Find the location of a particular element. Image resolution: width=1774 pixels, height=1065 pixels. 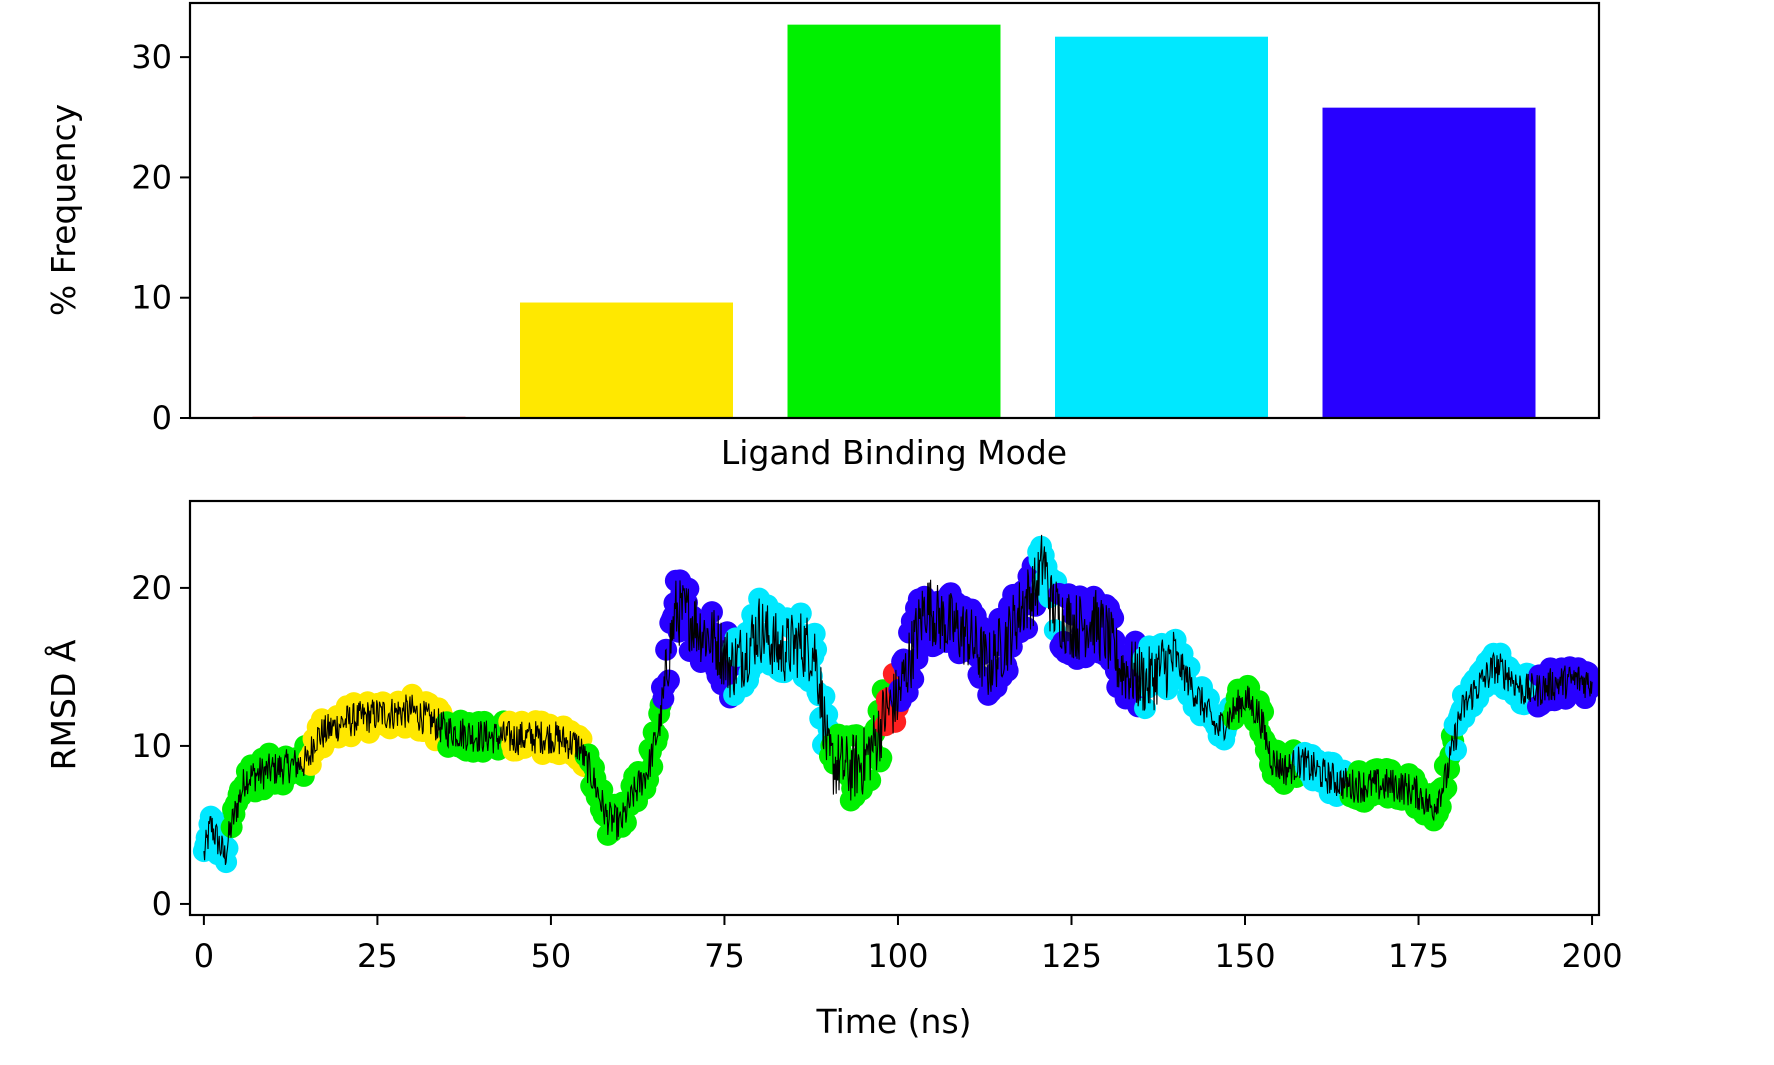

rmsd-chart-y-ticks: 0 10 20 is located at coordinates (160, 746).